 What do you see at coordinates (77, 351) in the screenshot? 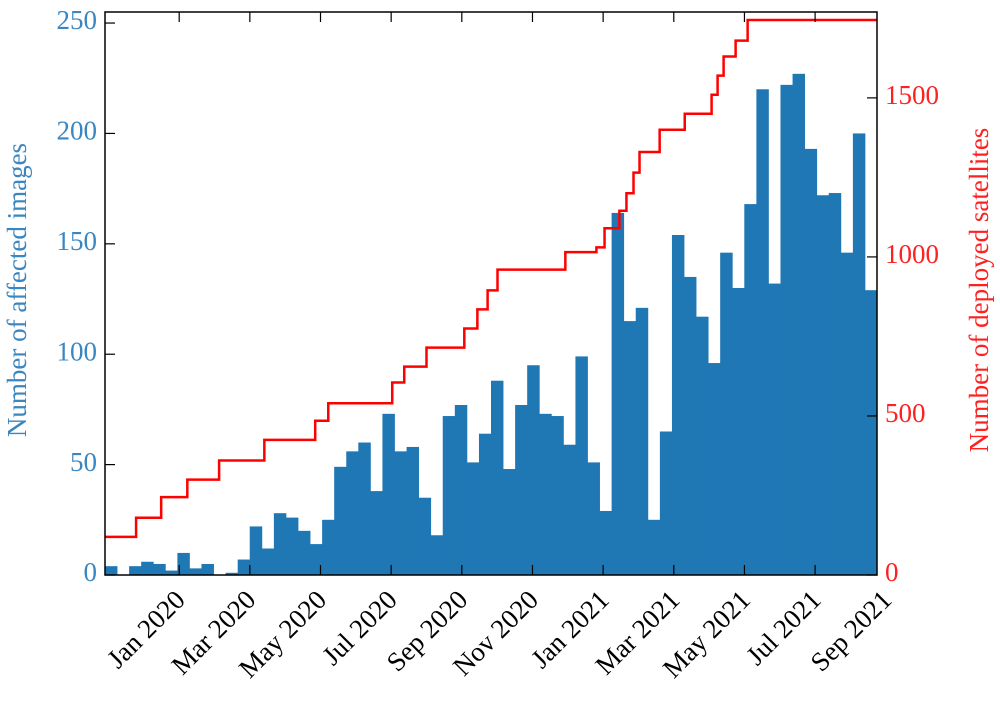
I see `y-tick-label: 100` at bounding box center [77, 351].